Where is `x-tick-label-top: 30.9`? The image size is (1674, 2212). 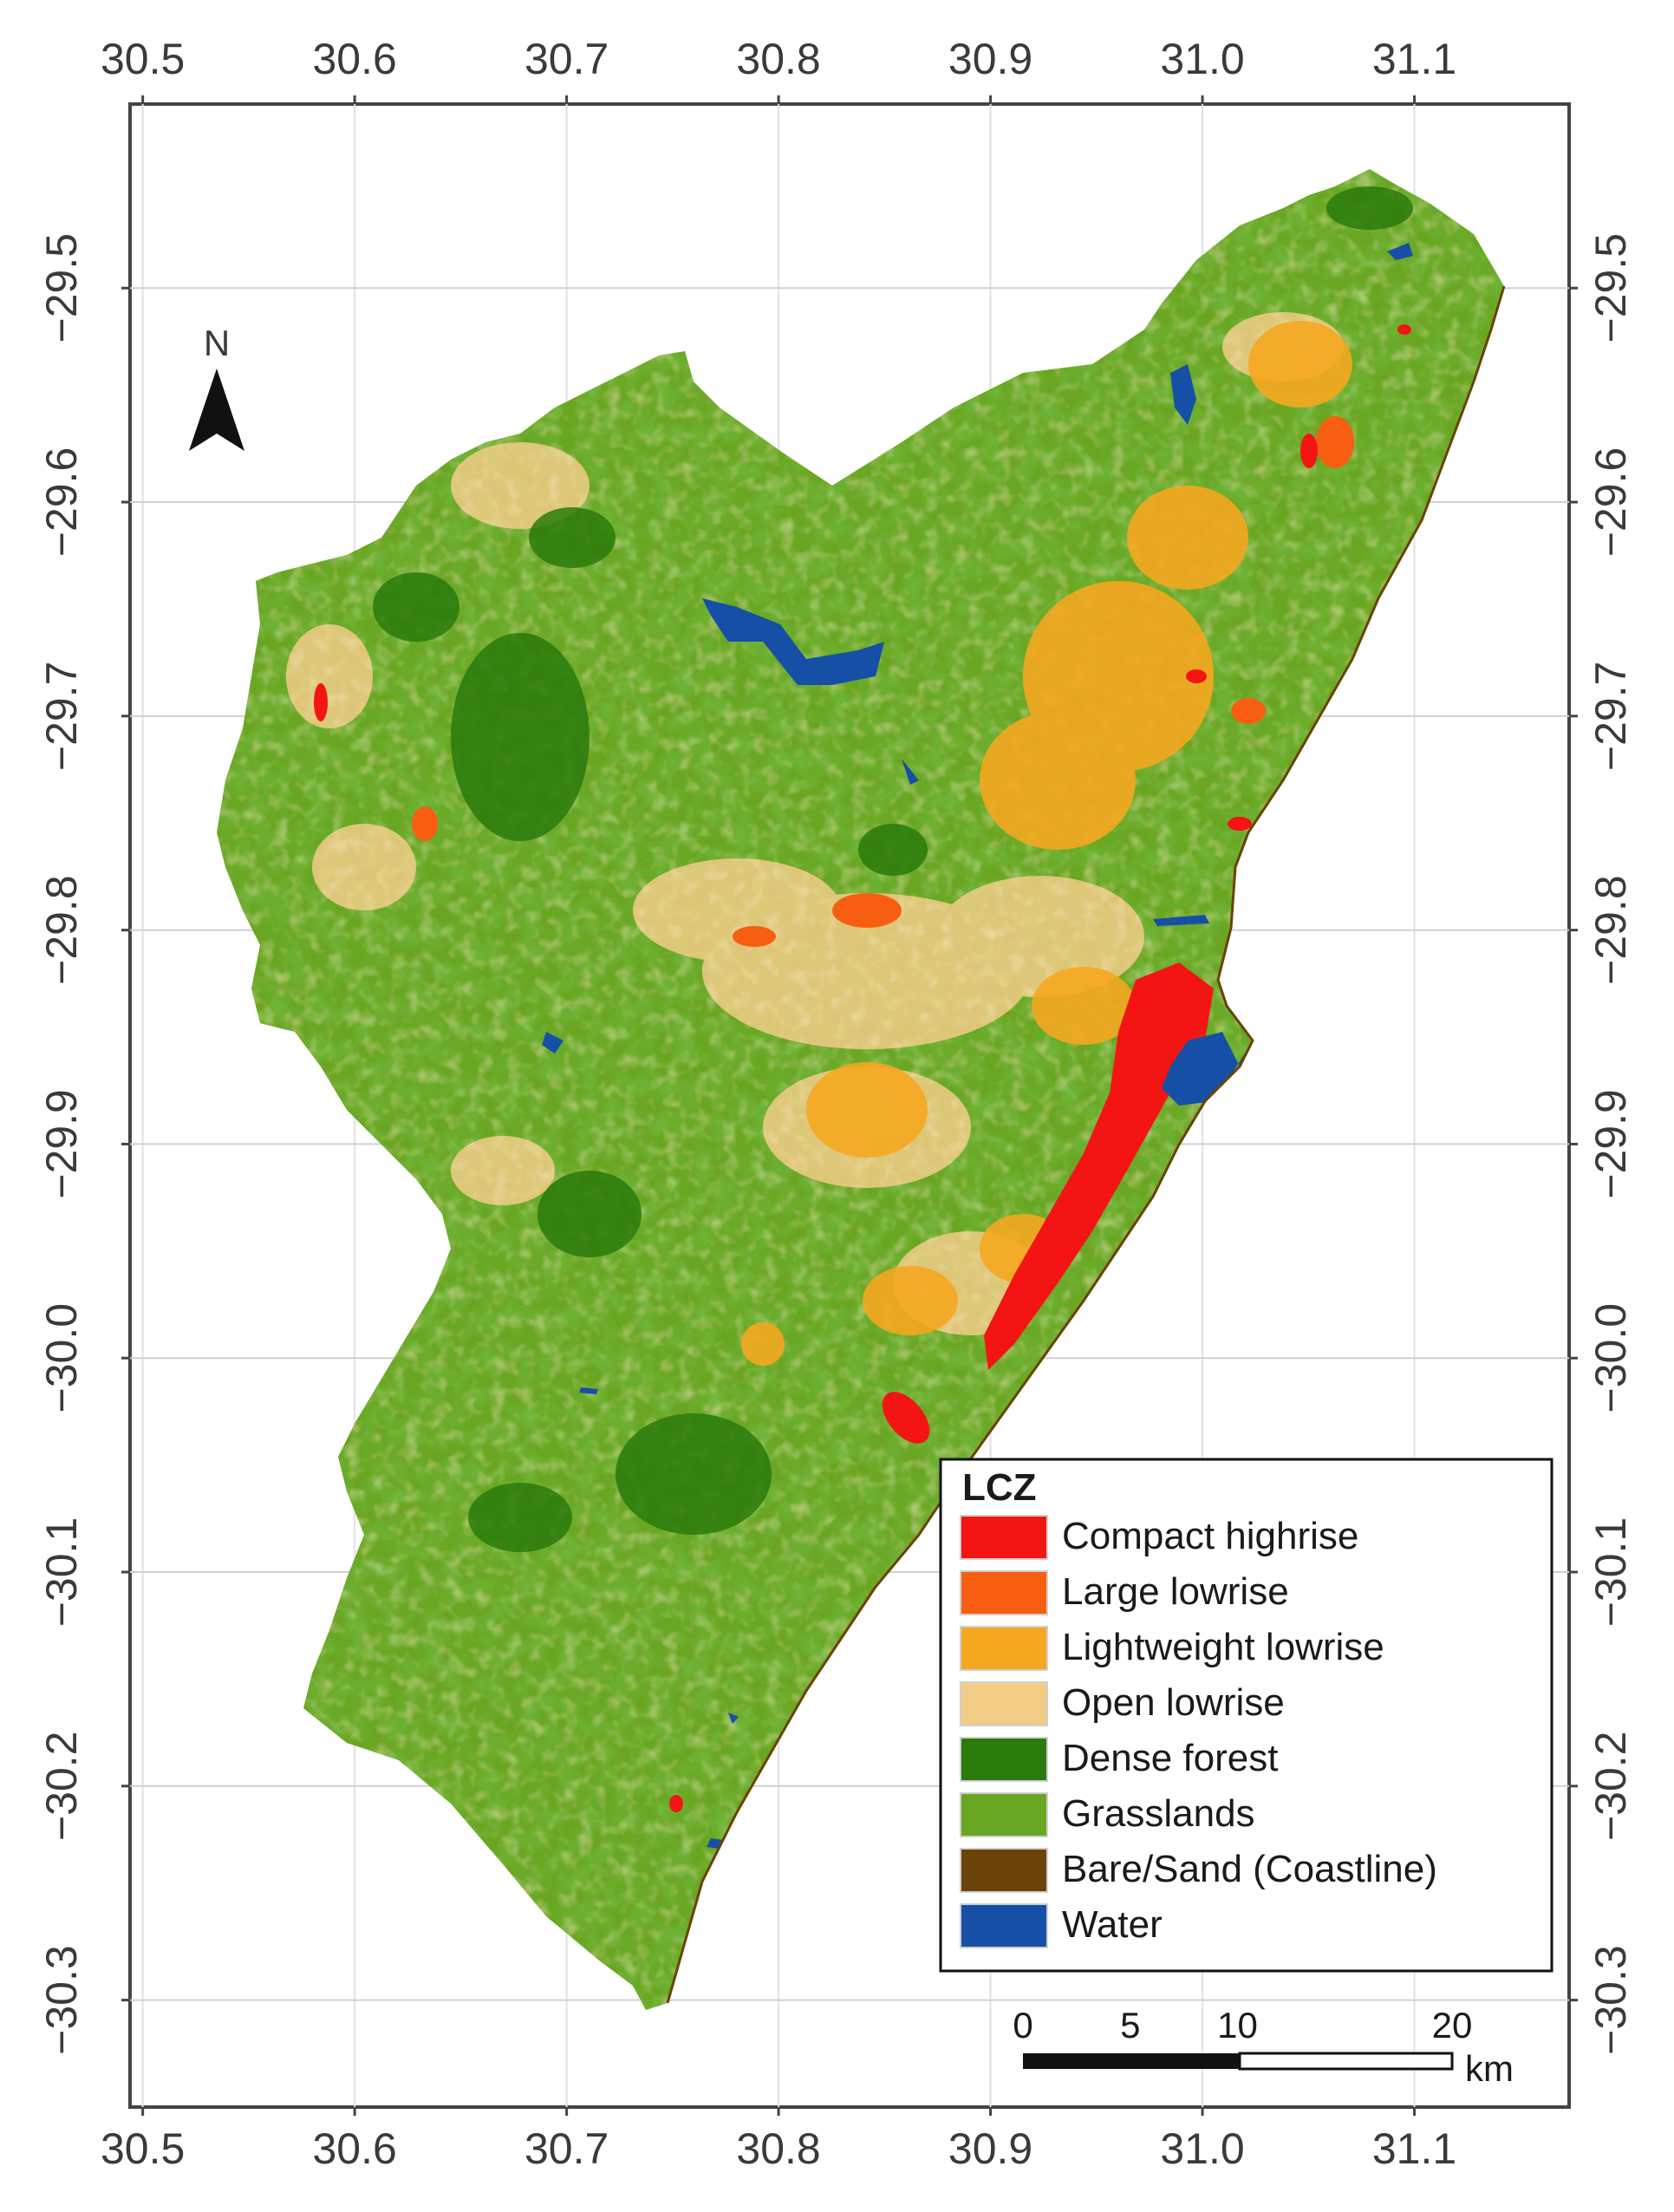
x-tick-label-top: 30.9 is located at coordinates (990, 59).